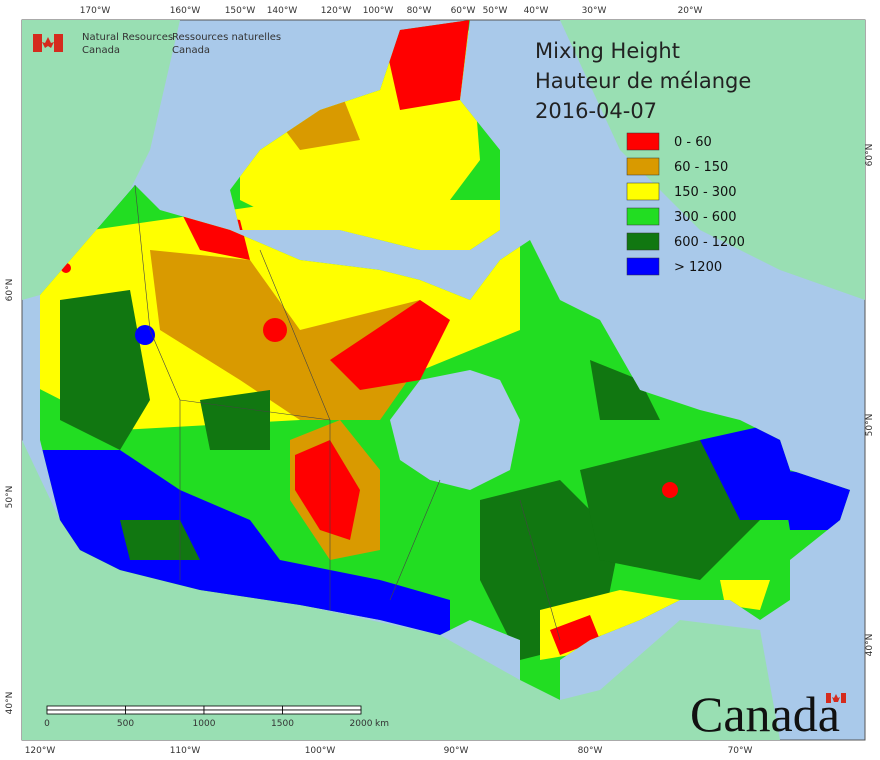 The width and height of the screenshot is (880, 760). Describe the element at coordinates (226, 37) in the screenshot. I see `agency-fr: Ressources naturelles` at that location.